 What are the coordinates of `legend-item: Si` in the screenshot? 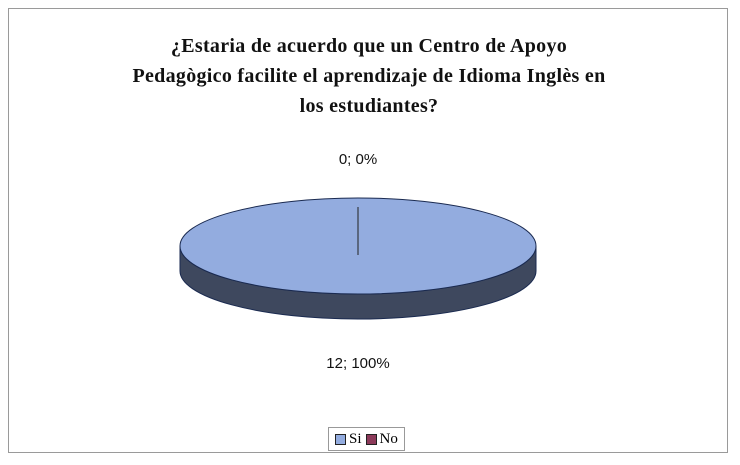 It's located at (348, 439).